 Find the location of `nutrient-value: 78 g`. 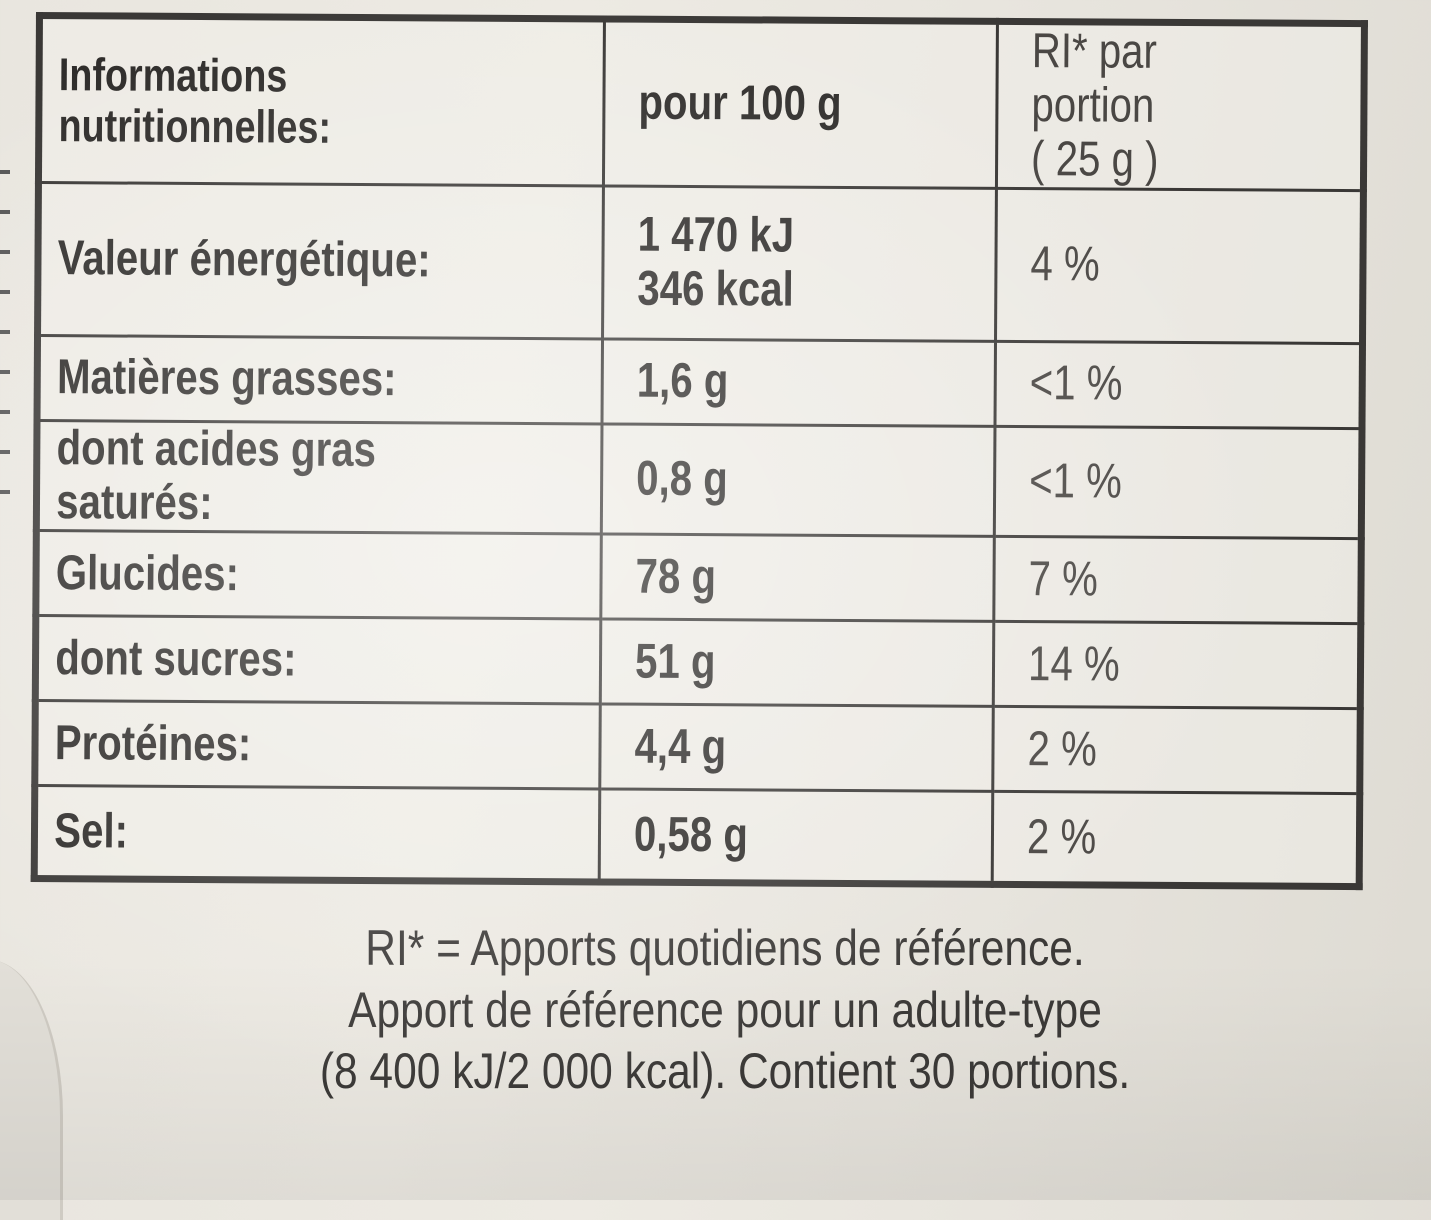

nutrient-value: 78 g is located at coordinates (762, 578).